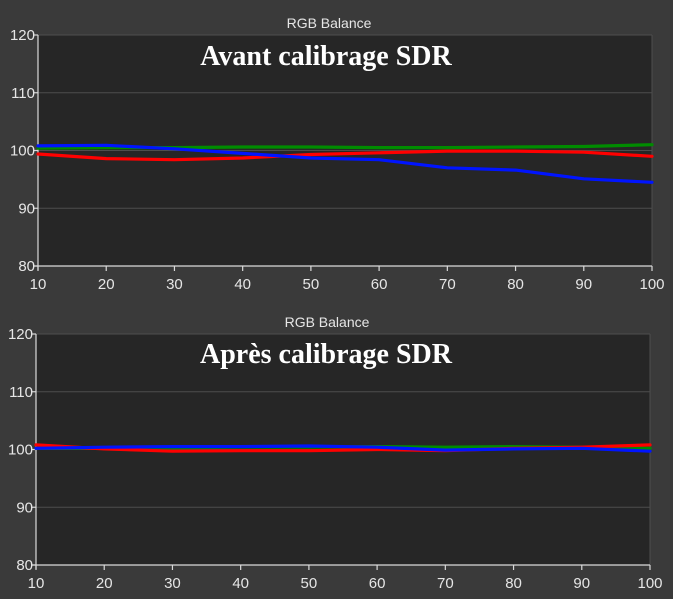 Image resolution: width=673 pixels, height=599 pixels. Describe the element at coordinates (326, 56) in the screenshot. I see `overlay-title: Avant calibrage SDR` at that location.